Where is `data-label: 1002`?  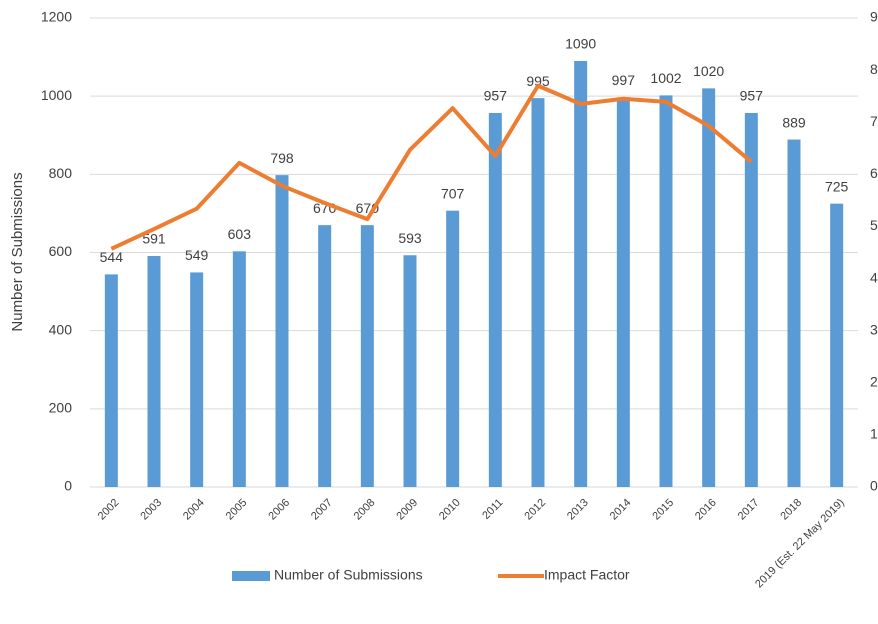 data-label: 1002 is located at coordinates (665, 78).